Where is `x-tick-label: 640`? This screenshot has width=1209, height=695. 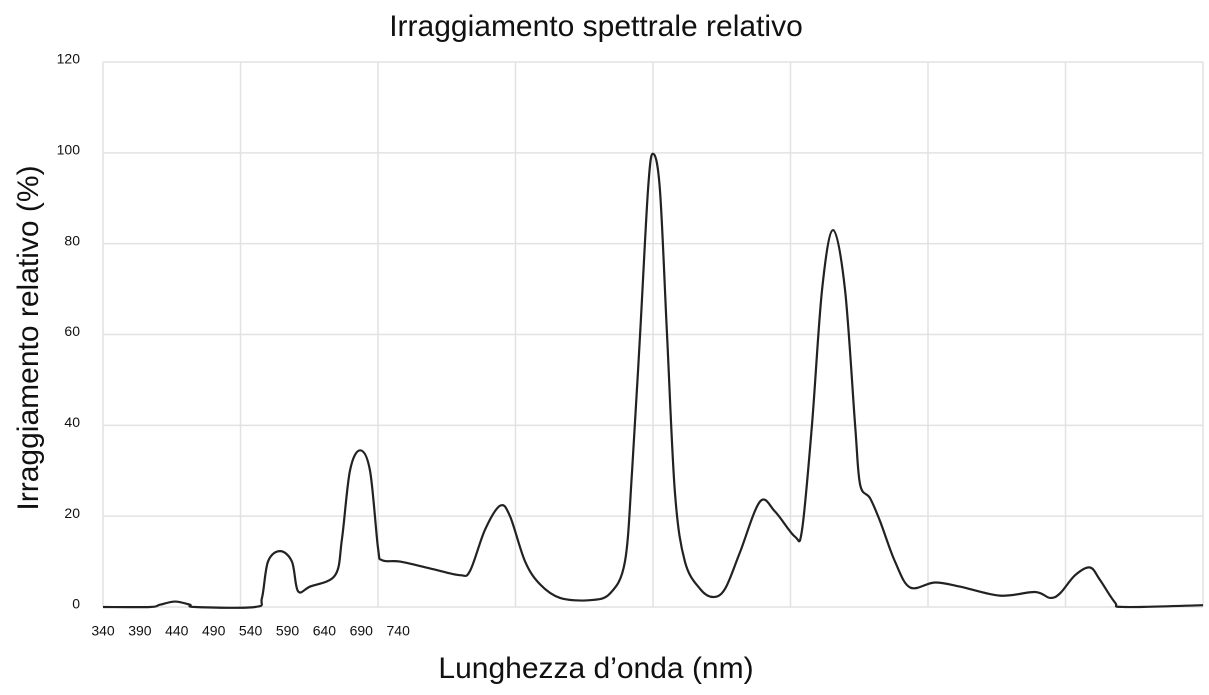
x-tick-label: 640 is located at coordinates (325, 631).